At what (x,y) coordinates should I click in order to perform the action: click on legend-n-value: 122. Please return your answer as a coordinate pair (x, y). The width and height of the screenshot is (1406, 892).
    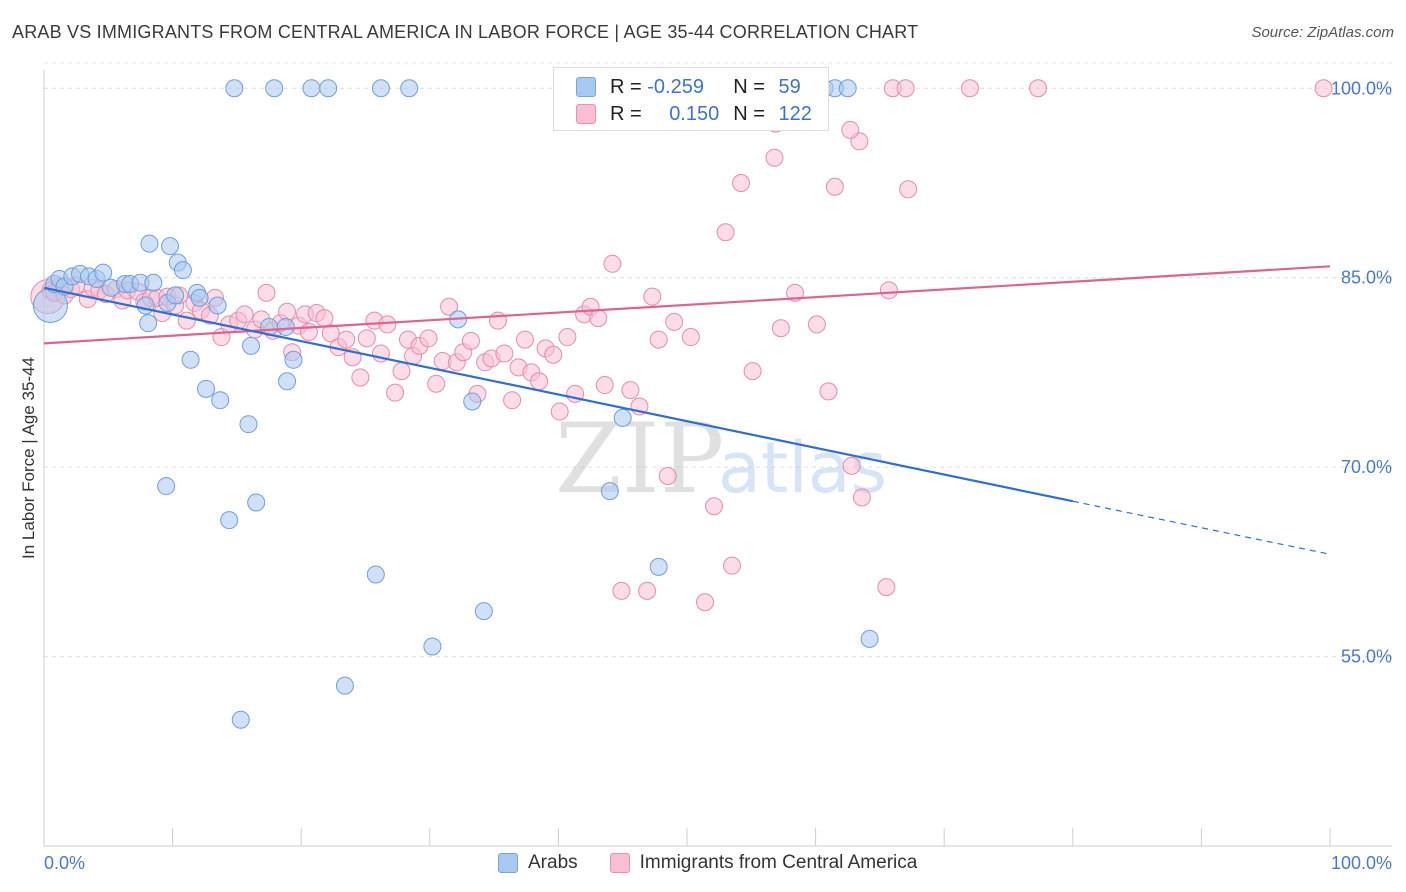
    Looking at the image, I should click on (795, 113).